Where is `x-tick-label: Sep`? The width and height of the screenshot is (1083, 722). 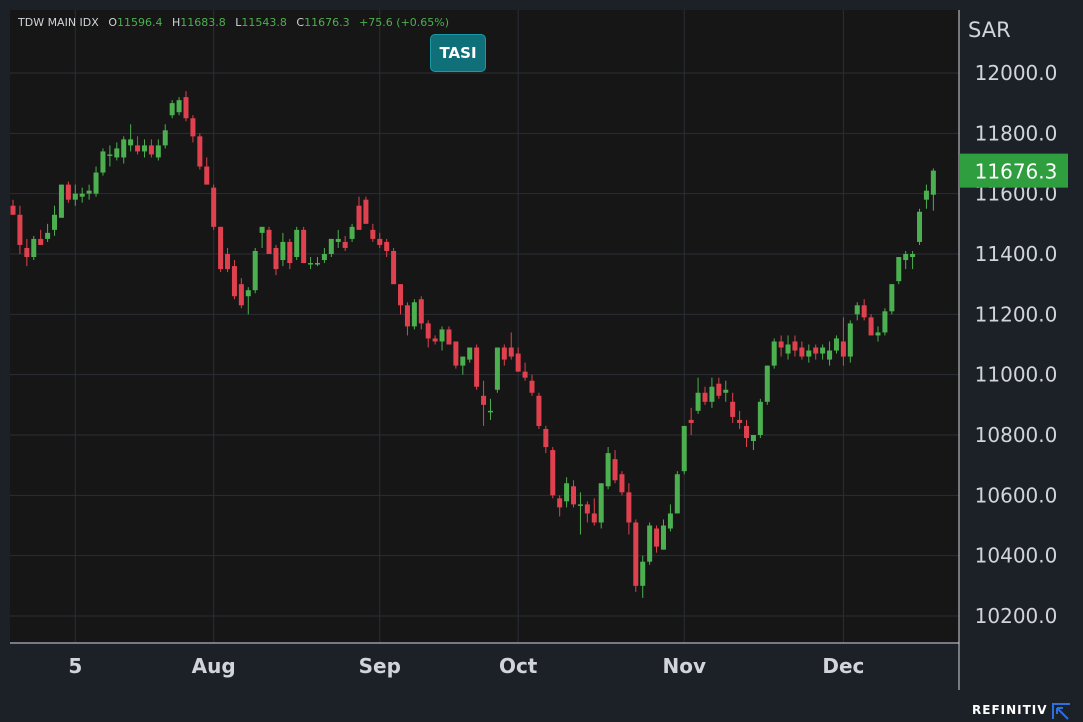 x-tick-label: Sep is located at coordinates (380, 666).